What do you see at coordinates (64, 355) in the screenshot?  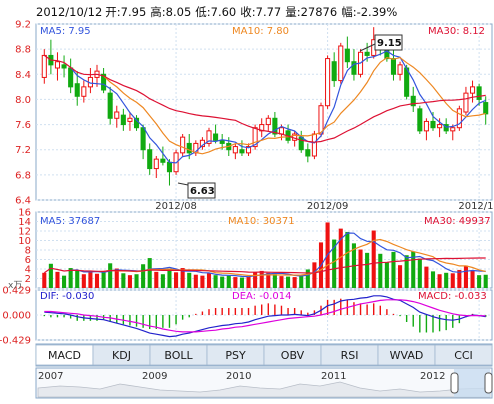 I see `tab-macd: MACD` at bounding box center [64, 355].